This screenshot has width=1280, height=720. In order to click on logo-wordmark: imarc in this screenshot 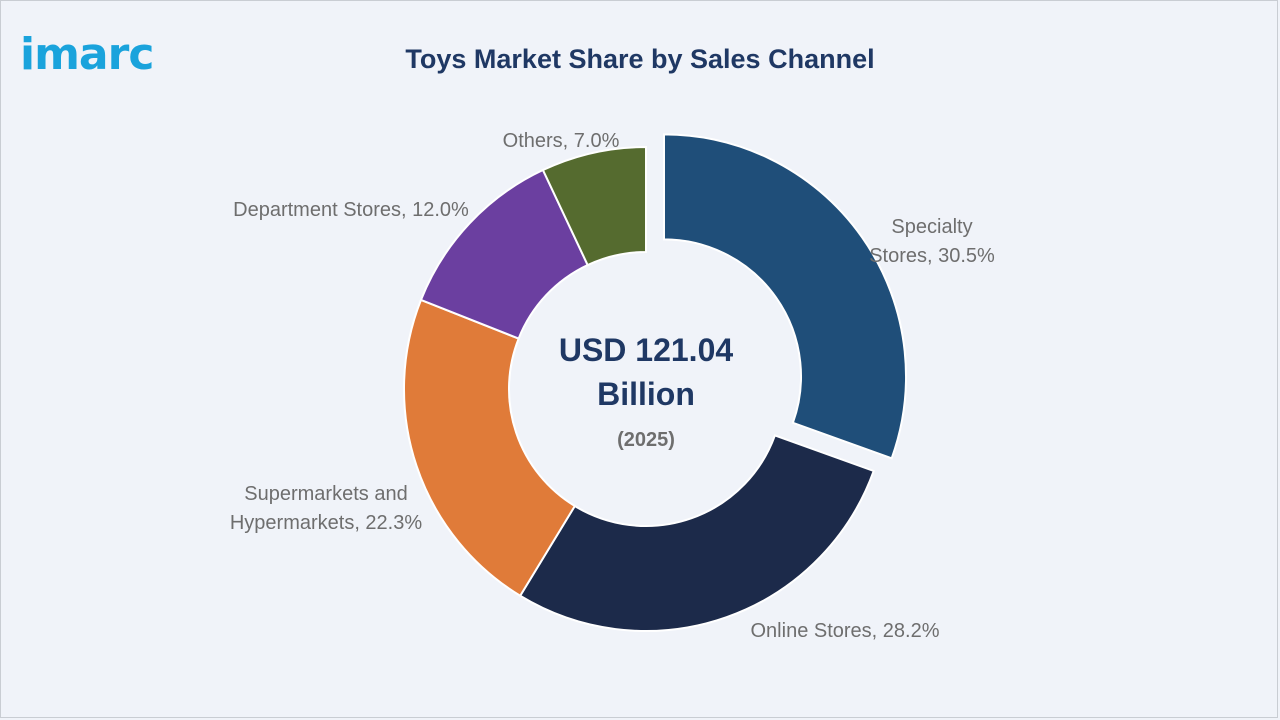, I will do `click(87, 54)`.